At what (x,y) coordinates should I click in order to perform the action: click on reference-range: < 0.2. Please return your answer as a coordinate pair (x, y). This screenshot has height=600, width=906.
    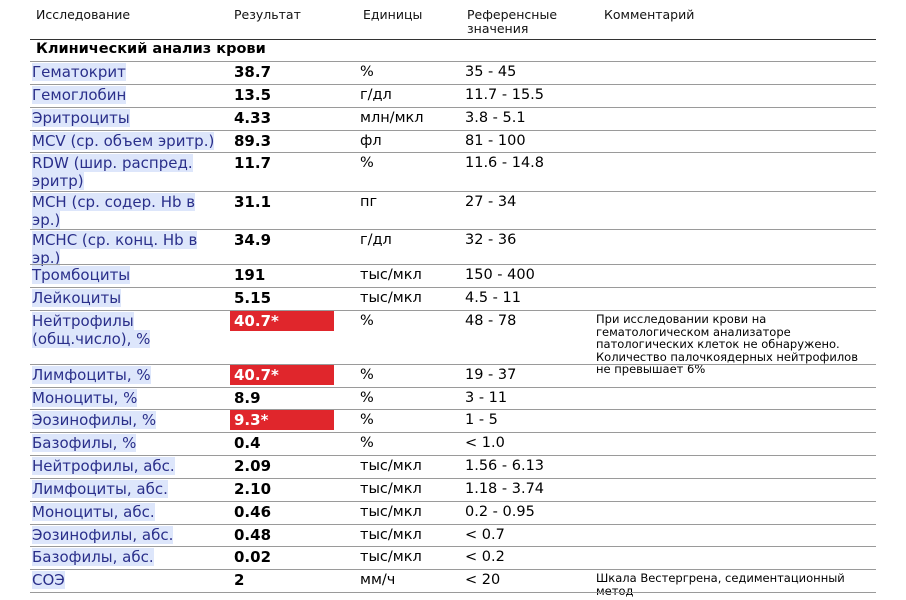
    Looking at the image, I should click on (485, 557).